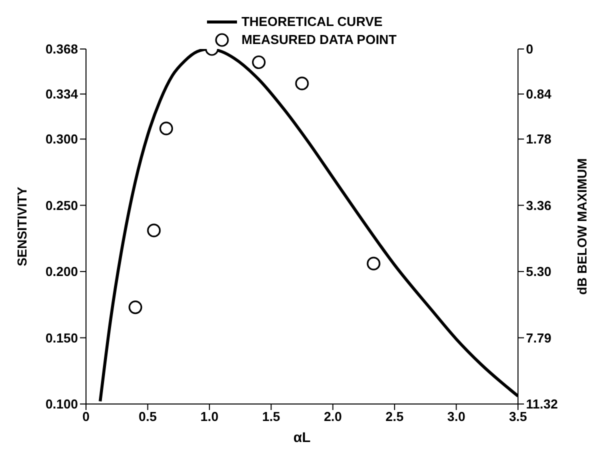  Describe the element at coordinates (530, 49) in the screenshot. I see `text: 0` at that location.